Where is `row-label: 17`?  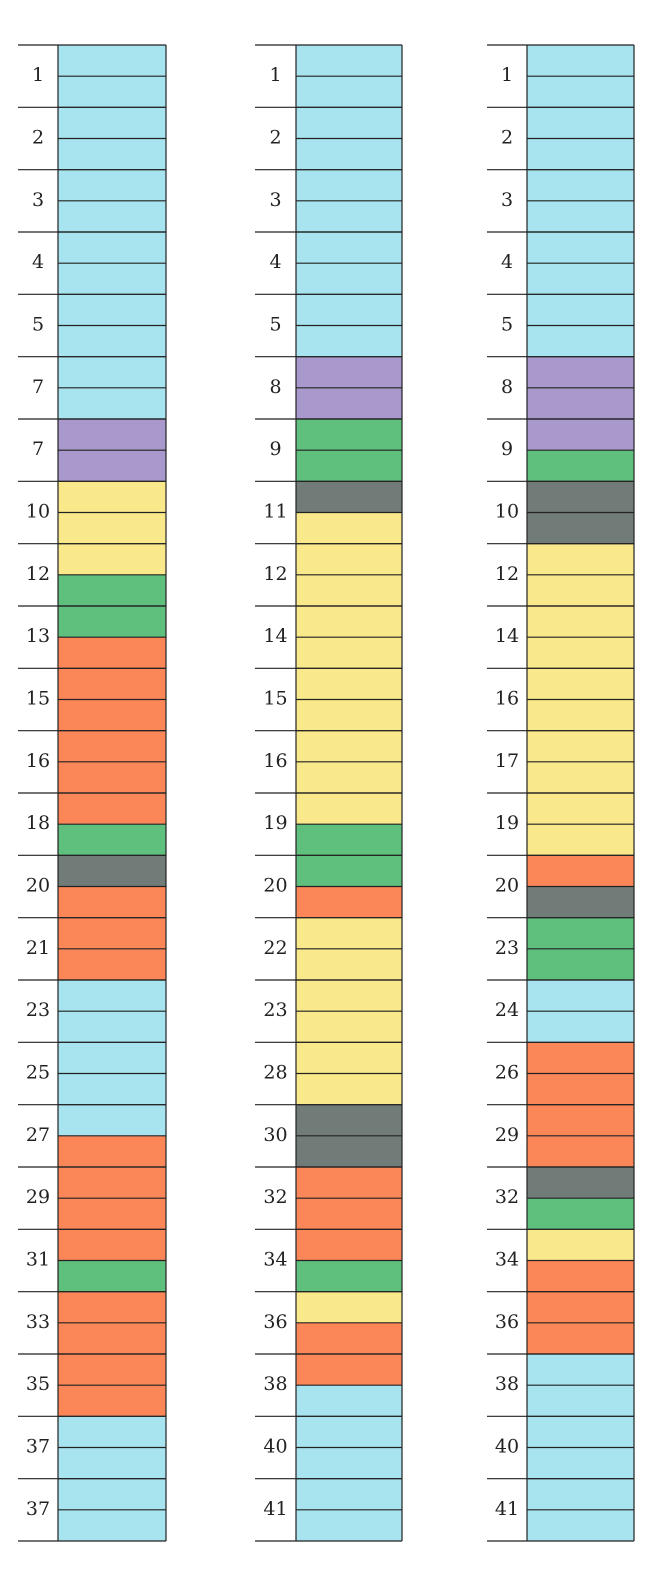
row-label: 17 is located at coordinates (507, 761).